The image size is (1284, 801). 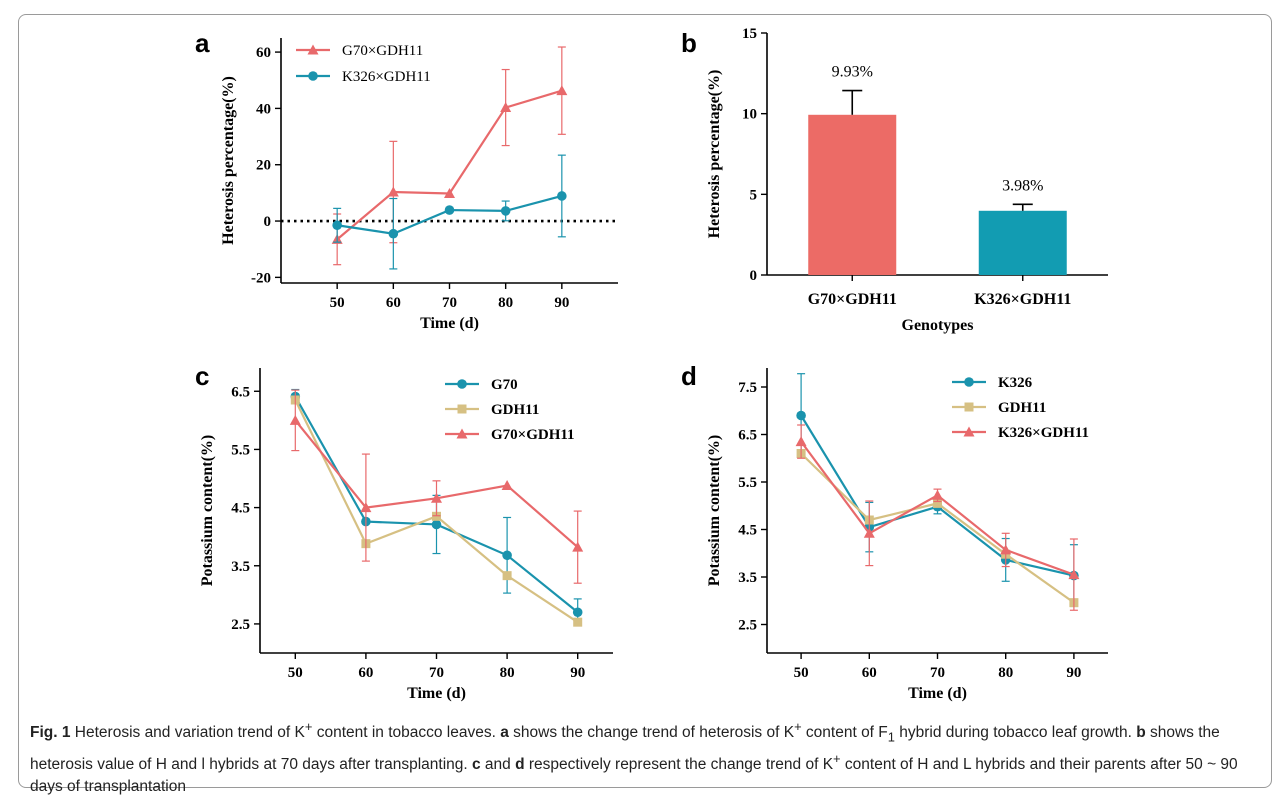 I want to click on caption-text-7: and, so click(x=498, y=765).